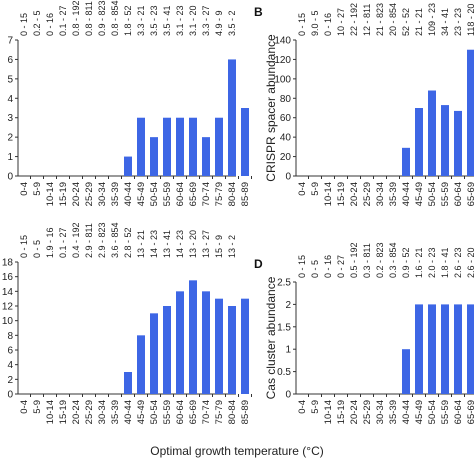 This screenshot has height=474, width=474. Describe the element at coordinates (10, 79) in the screenshot. I see `panel-a-y-tick-label: 5` at that location.